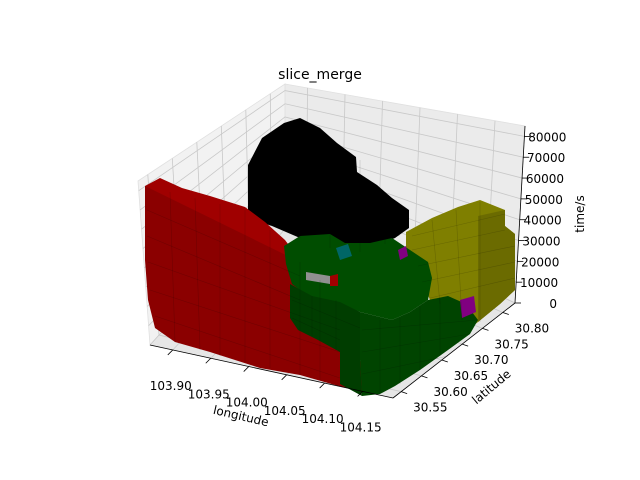 The width and height of the screenshot is (640, 480). Describe the element at coordinates (546, 158) in the screenshot. I see `z-tick-label-7: 70000` at that location.